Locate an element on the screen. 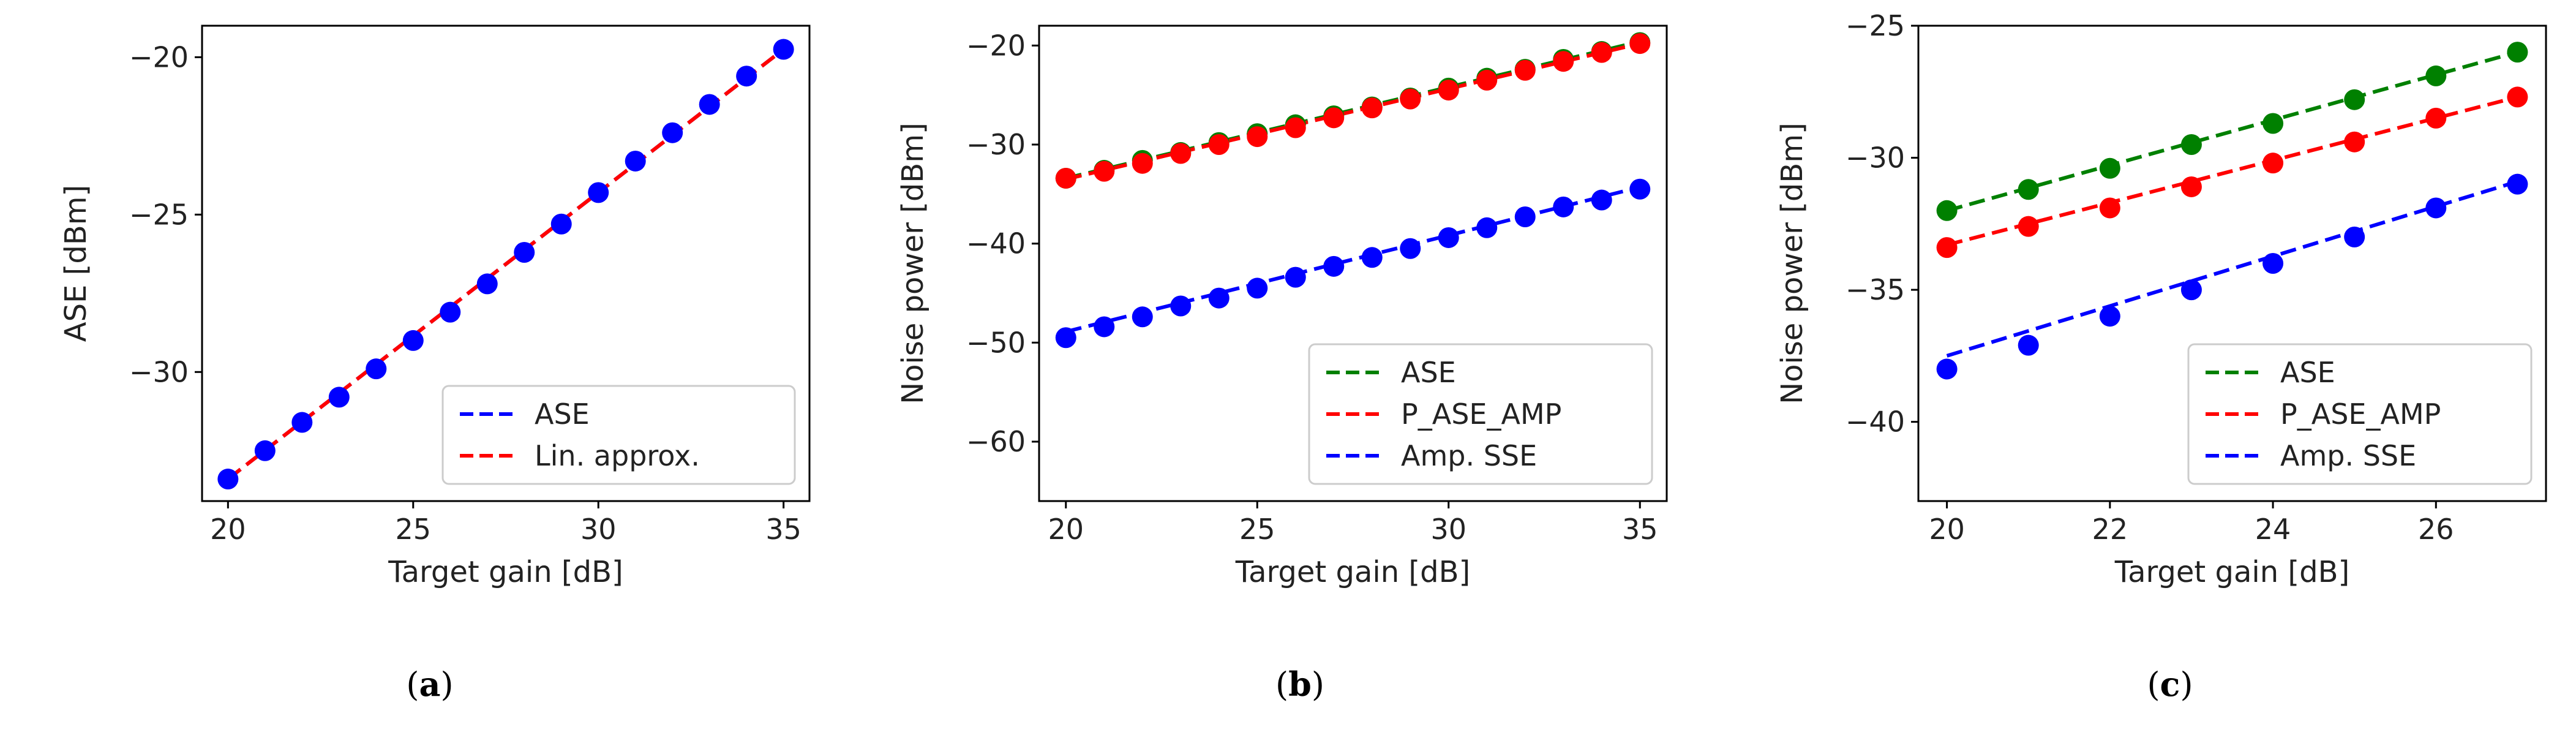 The image size is (2576, 732). legend-label: Lin. approx. is located at coordinates (617, 455).